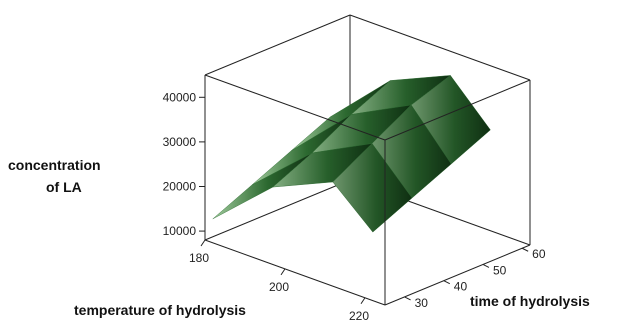 Image resolution: width=632 pixels, height=322 pixels. I want to click on box-edge-right-top, so click(457, 110).